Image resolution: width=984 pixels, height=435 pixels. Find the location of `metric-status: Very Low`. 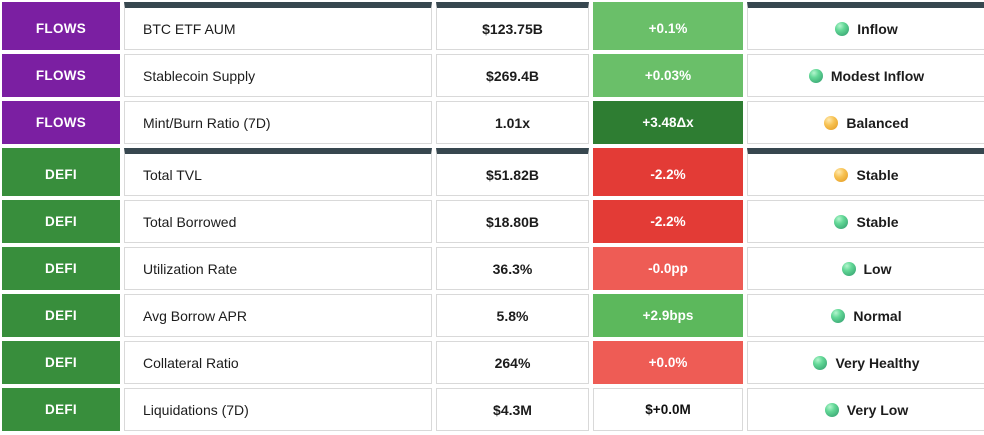

metric-status: Very Low is located at coordinates (865, 409).